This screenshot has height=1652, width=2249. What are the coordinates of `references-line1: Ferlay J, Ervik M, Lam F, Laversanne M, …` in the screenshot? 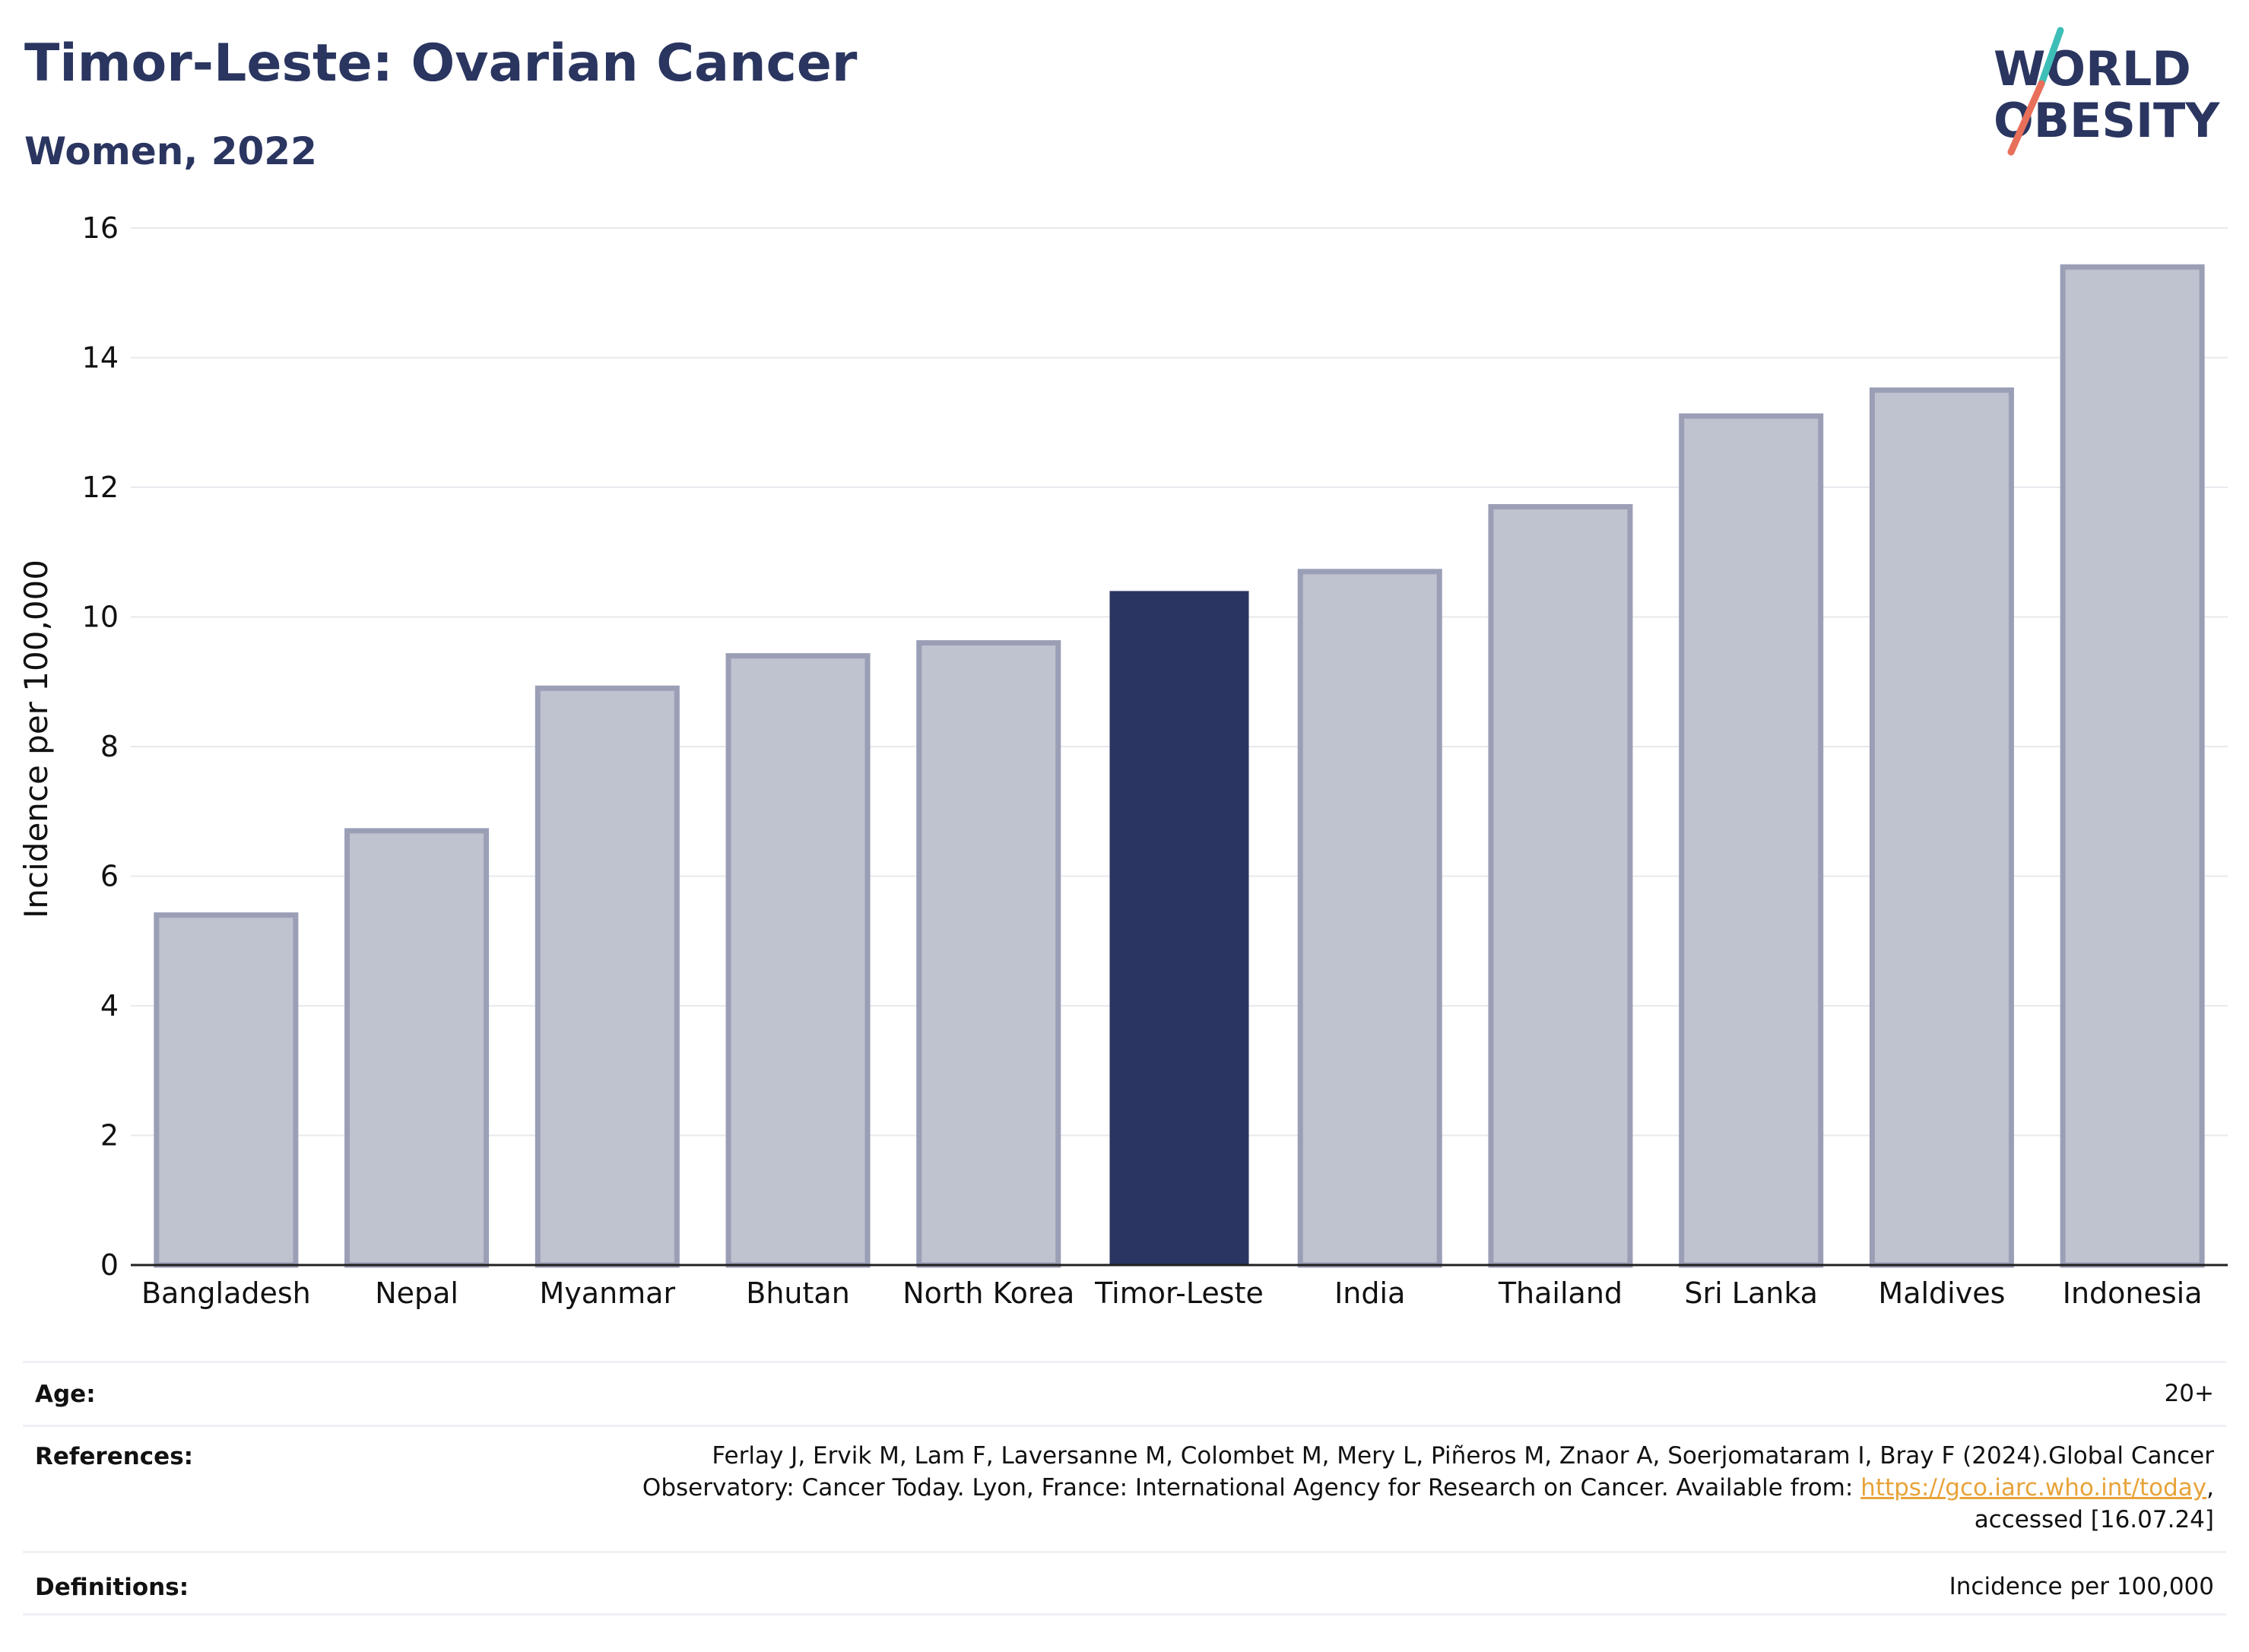 It's located at (1463, 1456).